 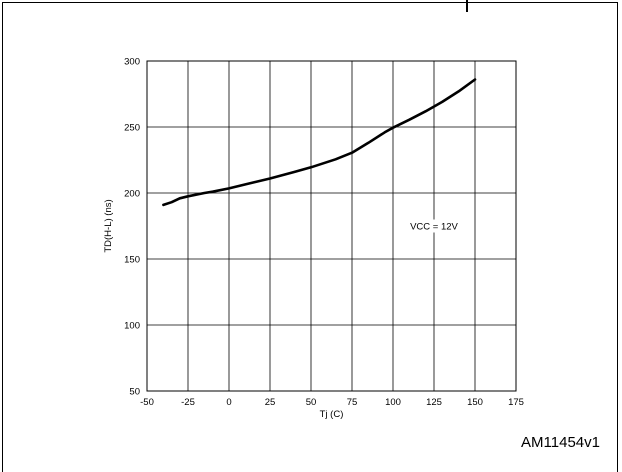 What do you see at coordinates (332, 414) in the screenshot?
I see `x-axis-label: Tj (C)` at bounding box center [332, 414].